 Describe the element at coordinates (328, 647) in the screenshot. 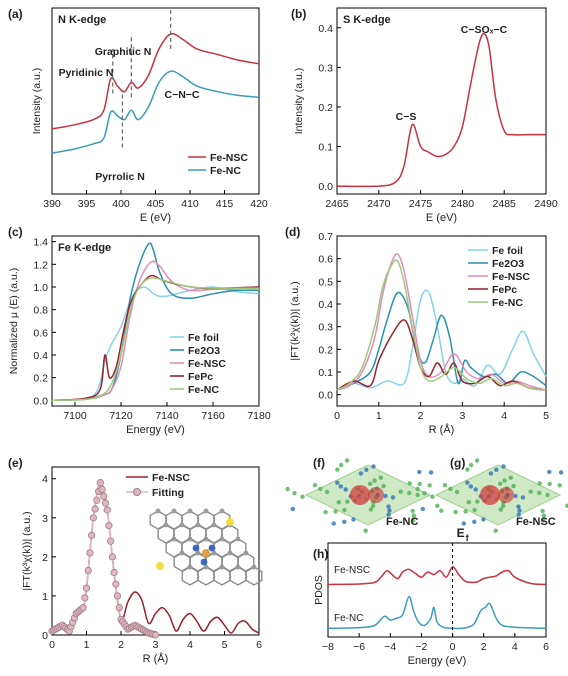

I see `x-tick-label: −8` at that location.